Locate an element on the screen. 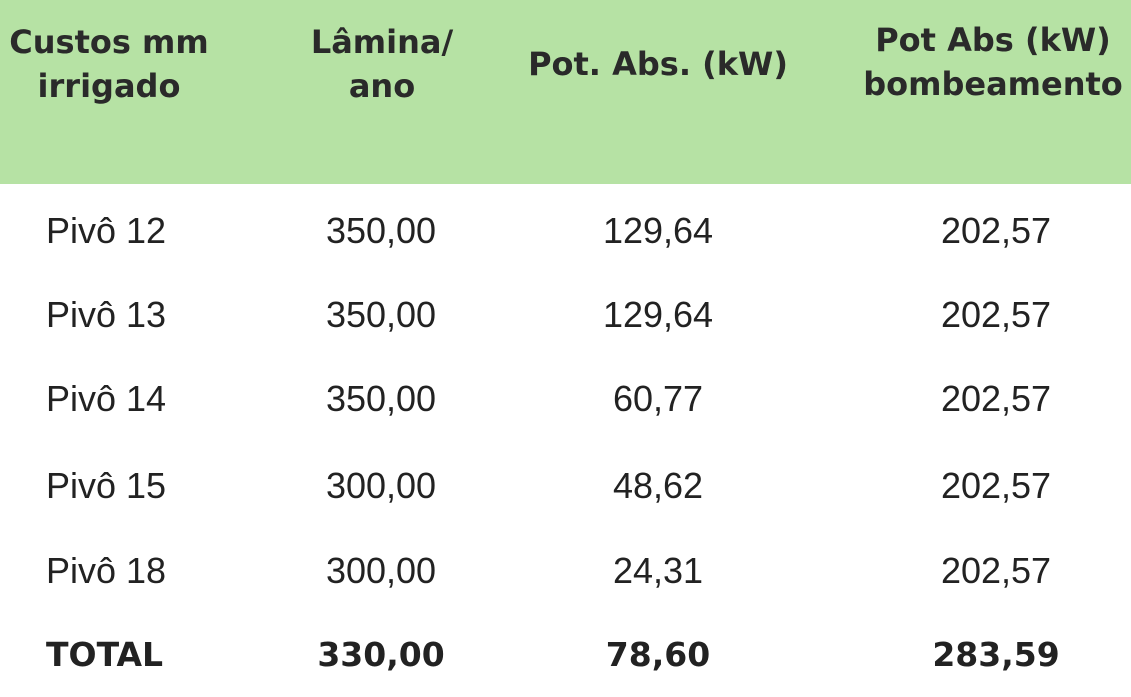 This screenshot has height=697, width=1131. header-custos-mm-irrigado: Custos mm irrigado is located at coordinates (109, 64).